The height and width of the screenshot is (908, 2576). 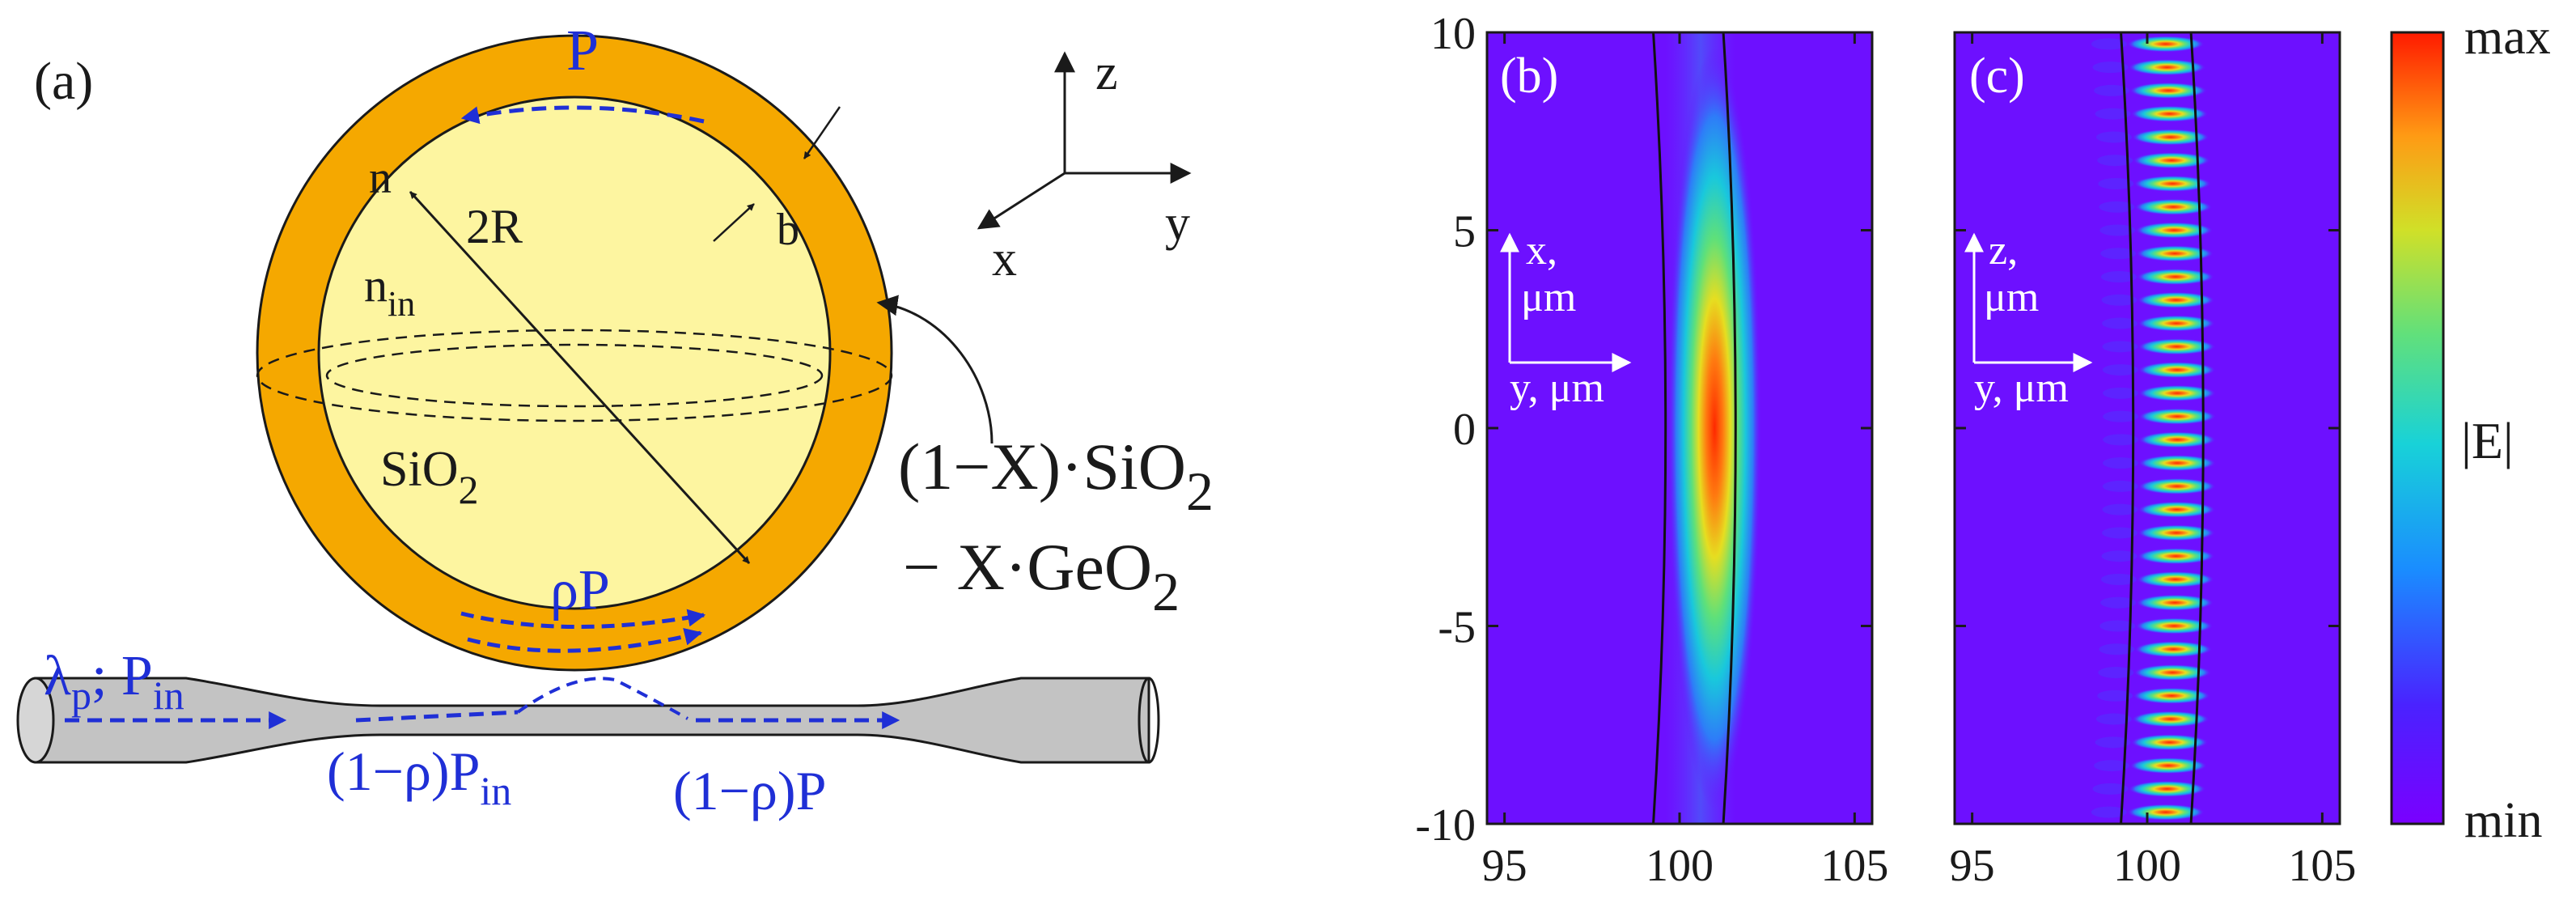 What do you see at coordinates (935, 369) in the screenshot?
I see `material-pointer-arrow` at bounding box center [935, 369].